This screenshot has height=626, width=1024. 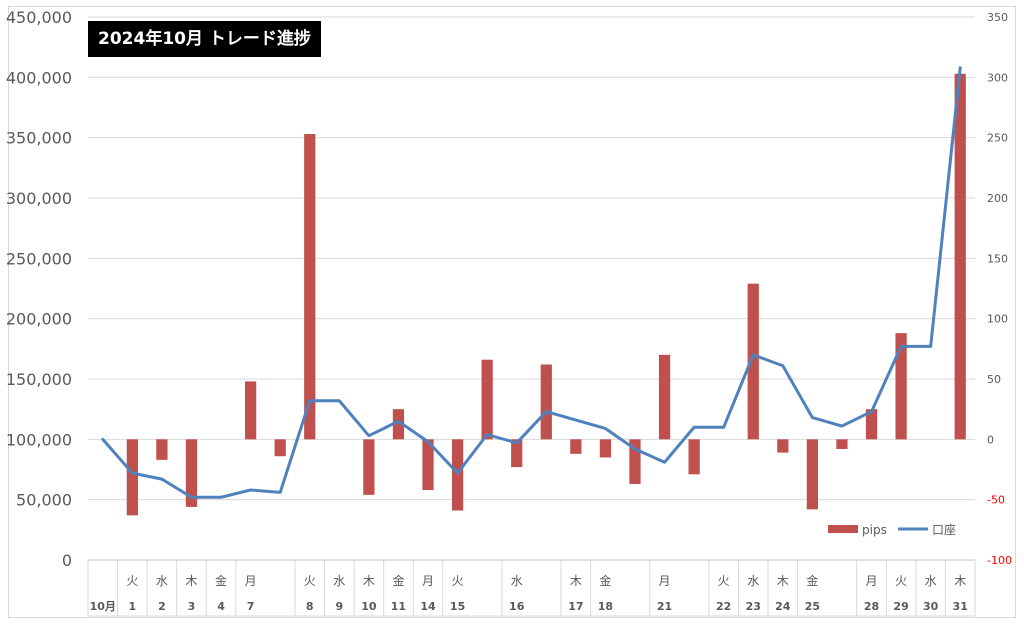 What do you see at coordinates (39, 77) in the screenshot?
I see `left-axis-tick-label: 400,000` at bounding box center [39, 77].